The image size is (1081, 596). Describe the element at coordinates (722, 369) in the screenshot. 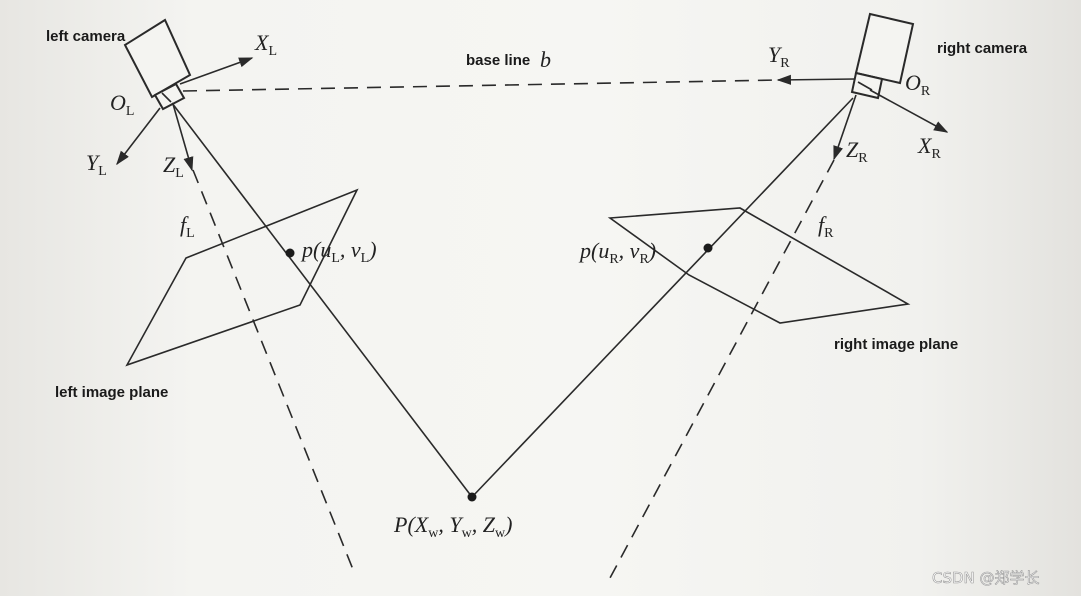

I see `right-optical-axis` at that location.